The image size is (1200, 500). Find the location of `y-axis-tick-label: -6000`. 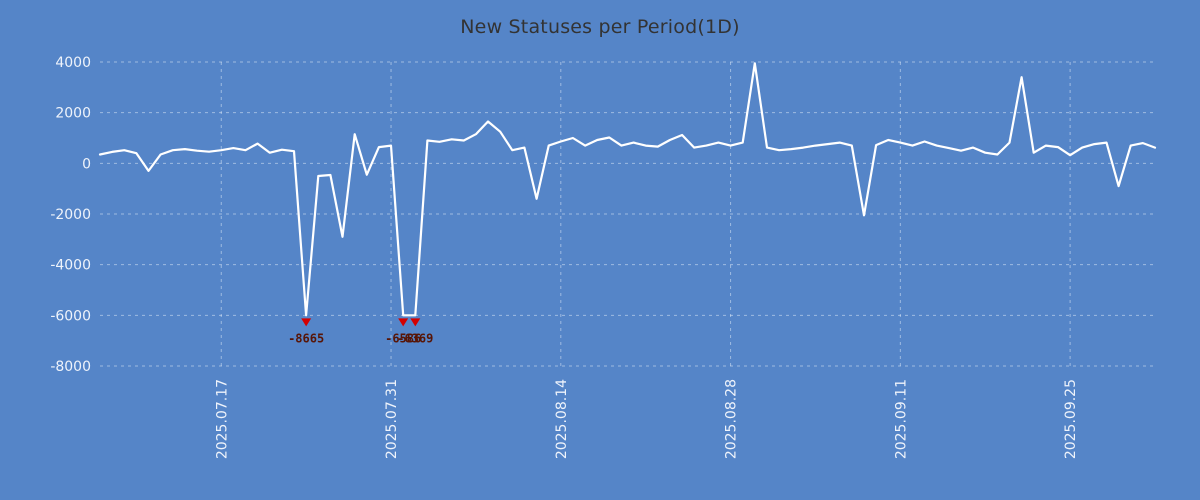

y-axis-tick-label: -6000 is located at coordinates (70, 316).